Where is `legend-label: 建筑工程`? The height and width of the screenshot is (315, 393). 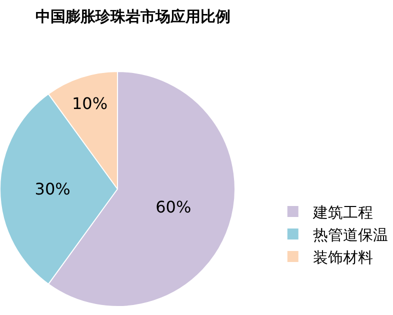 legend-label: 建筑工程 is located at coordinates (342, 212).